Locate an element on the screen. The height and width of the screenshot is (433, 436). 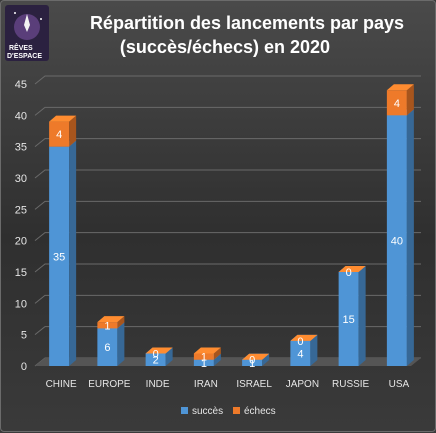
bar-échecs-iran is located at coordinates (203, 356).